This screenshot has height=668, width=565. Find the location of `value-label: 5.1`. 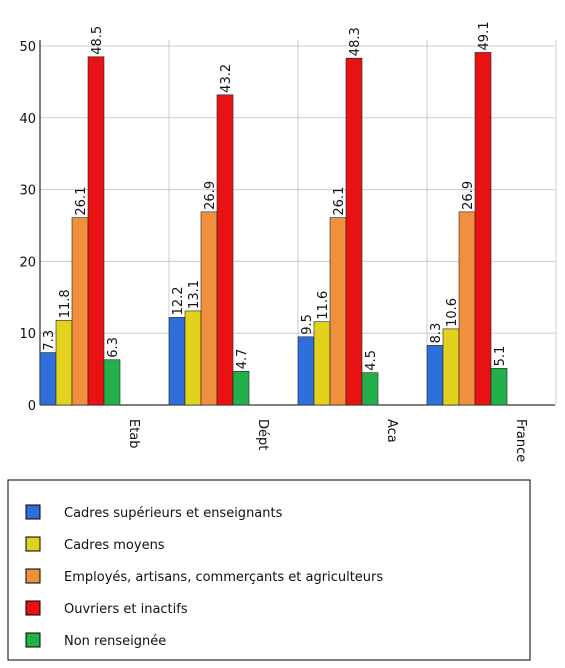

value-label: 5.1 is located at coordinates (500, 356).